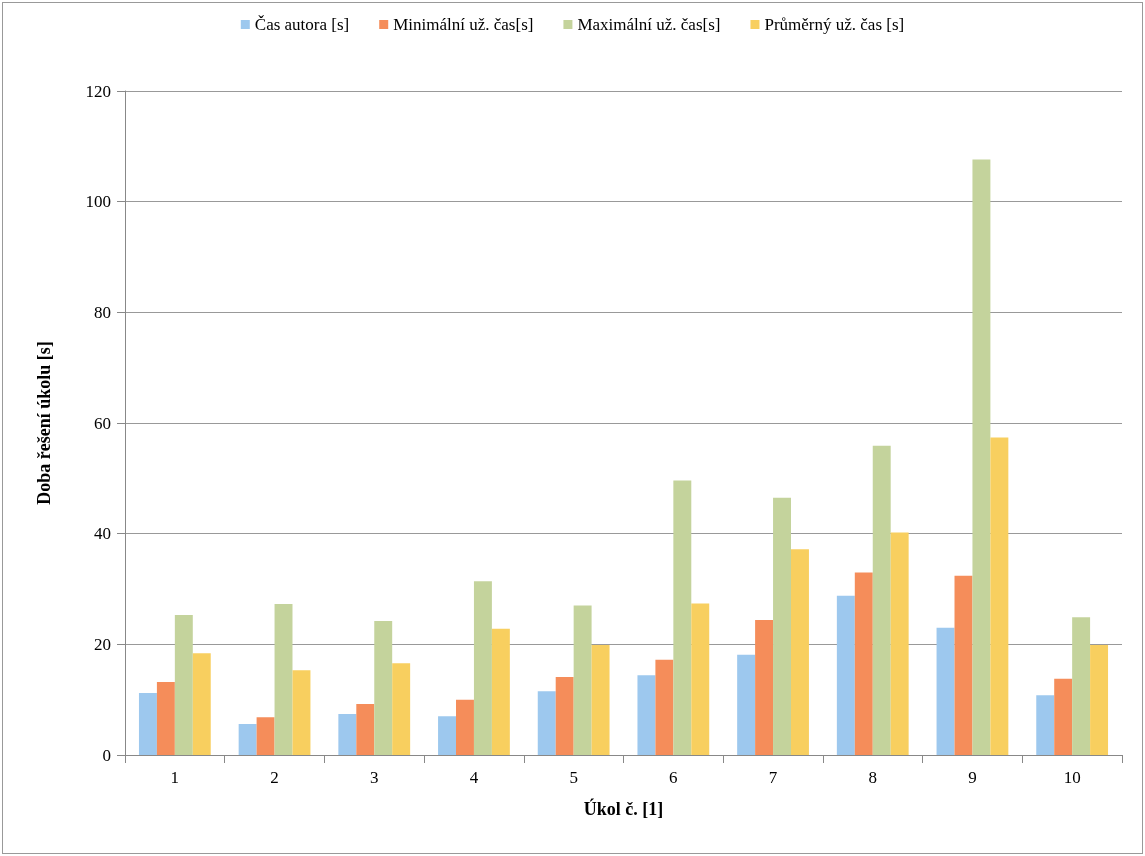  I want to click on x-tick-label: 7, so click(773, 777).